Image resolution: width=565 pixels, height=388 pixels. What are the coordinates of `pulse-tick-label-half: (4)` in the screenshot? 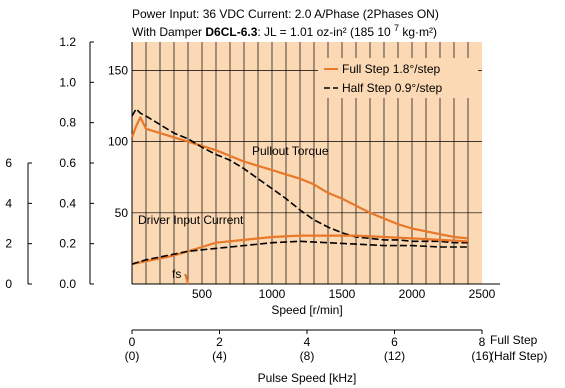 It's located at (219, 356).